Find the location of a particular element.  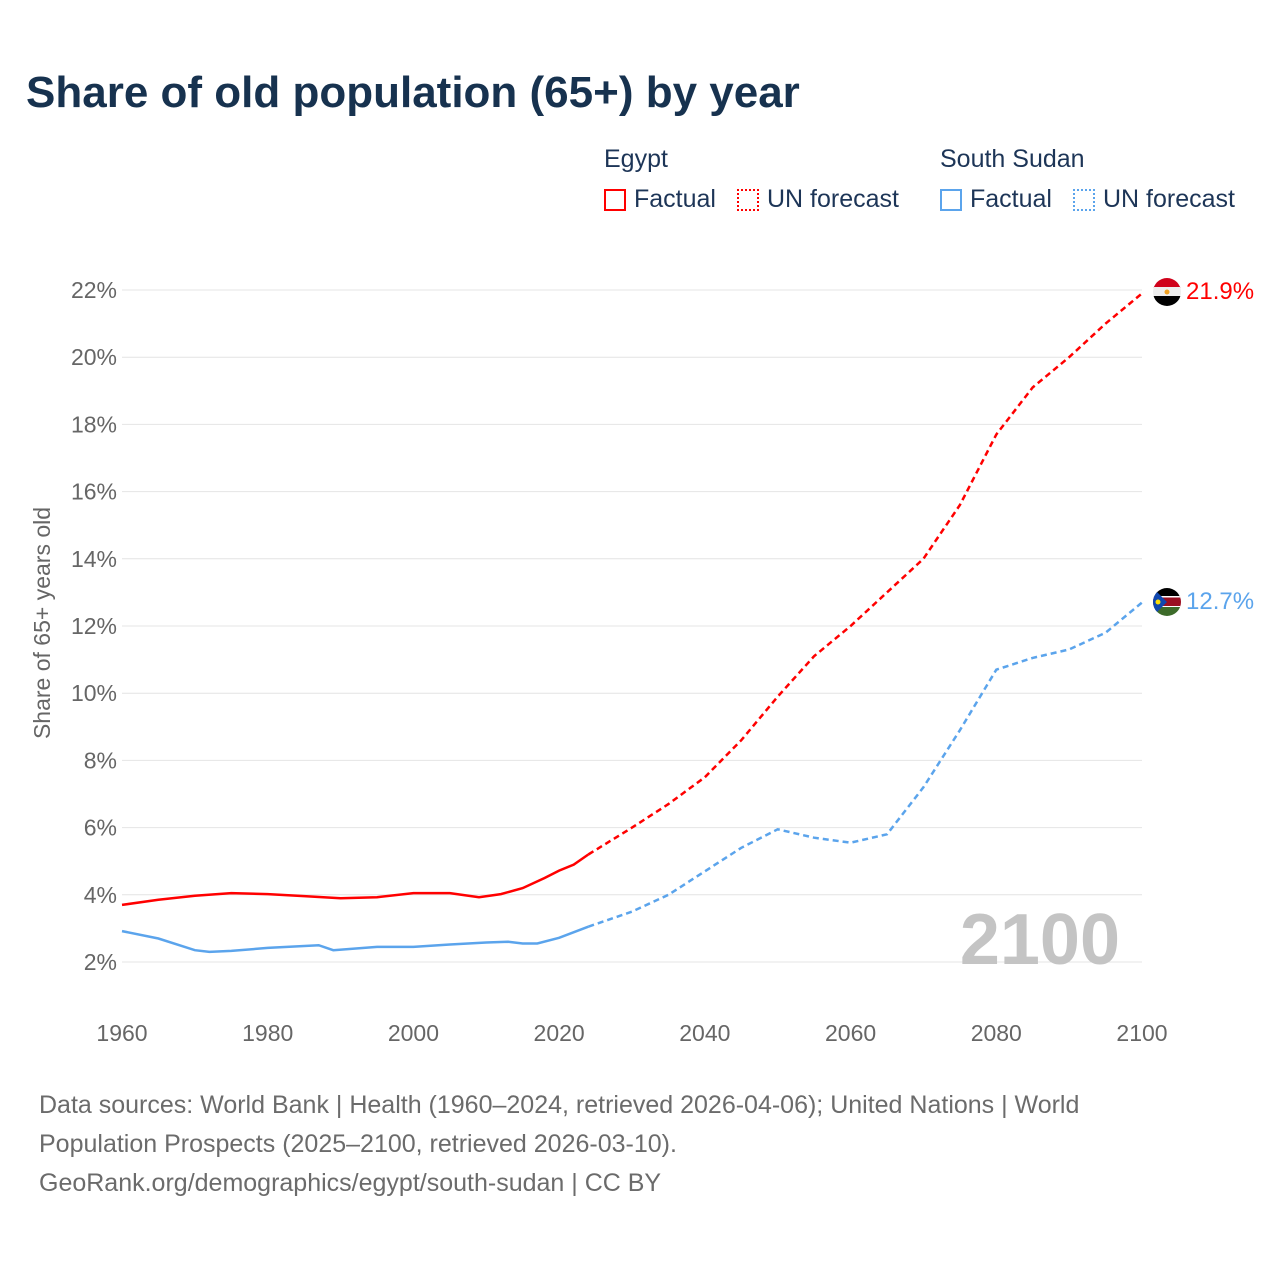

egypt-end-label: 21.9% is located at coordinates (1220, 291).